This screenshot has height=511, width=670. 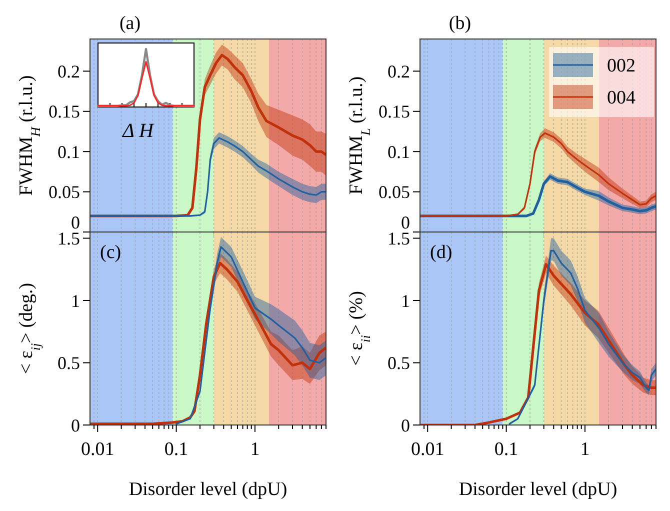 What do you see at coordinates (621, 98) in the screenshot?
I see `legend-label: 004` at bounding box center [621, 98].